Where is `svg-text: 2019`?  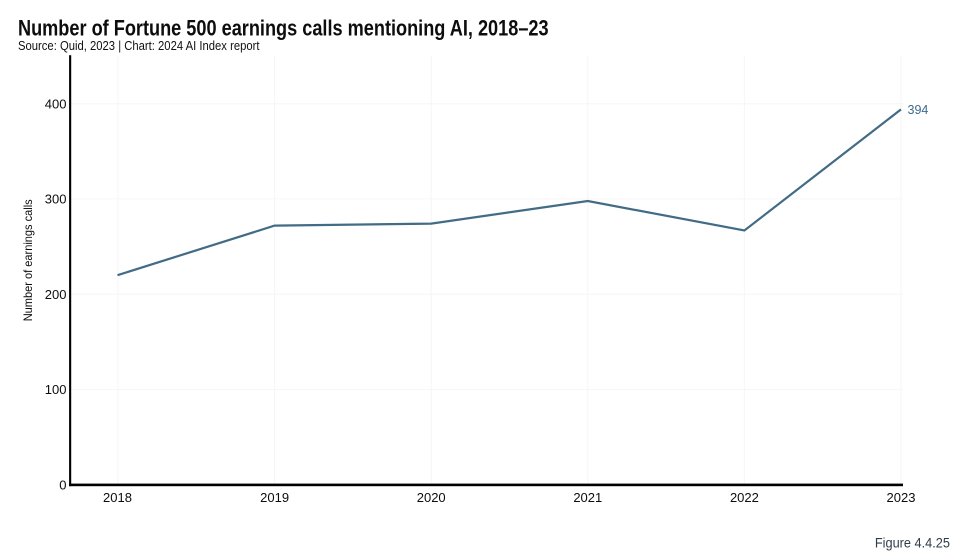 svg-text: 2019 is located at coordinates (274, 497).